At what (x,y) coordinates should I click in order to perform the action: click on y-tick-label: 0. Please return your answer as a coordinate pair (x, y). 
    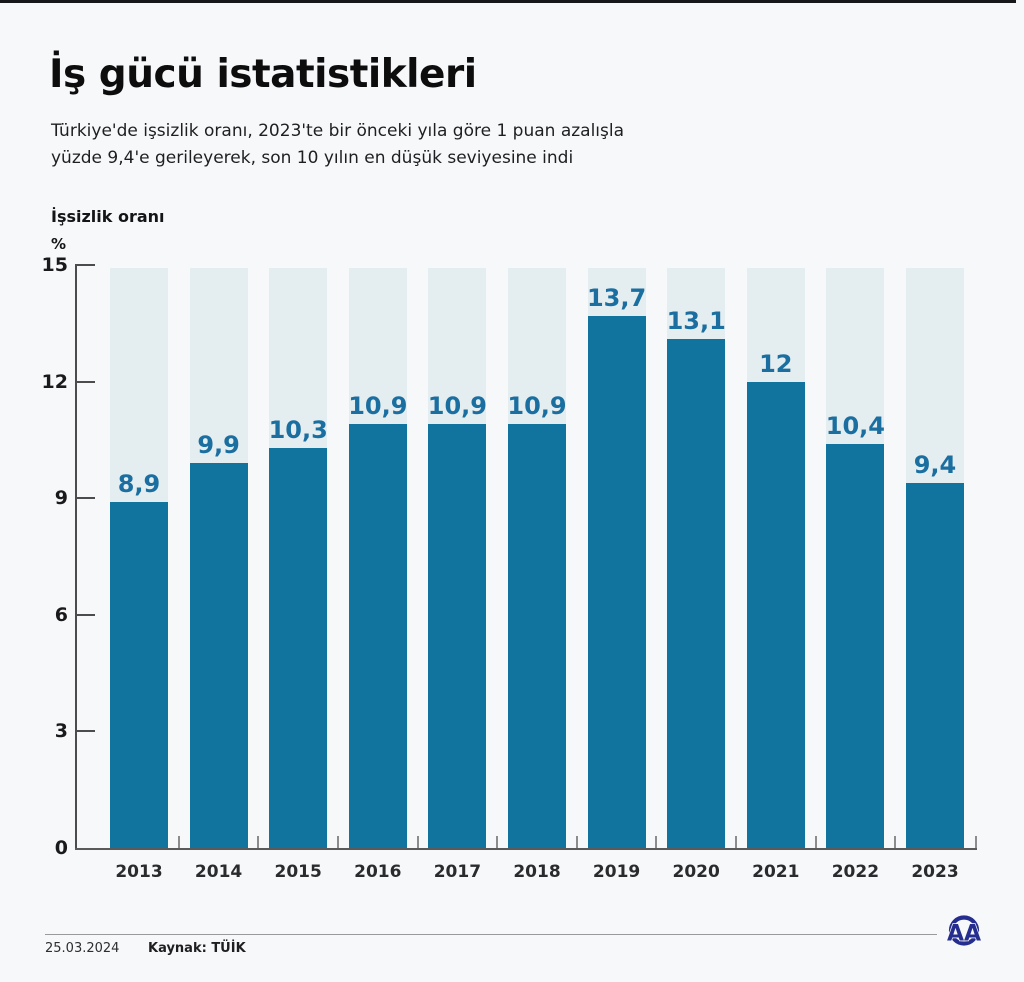
    Looking at the image, I should click on (61, 848).